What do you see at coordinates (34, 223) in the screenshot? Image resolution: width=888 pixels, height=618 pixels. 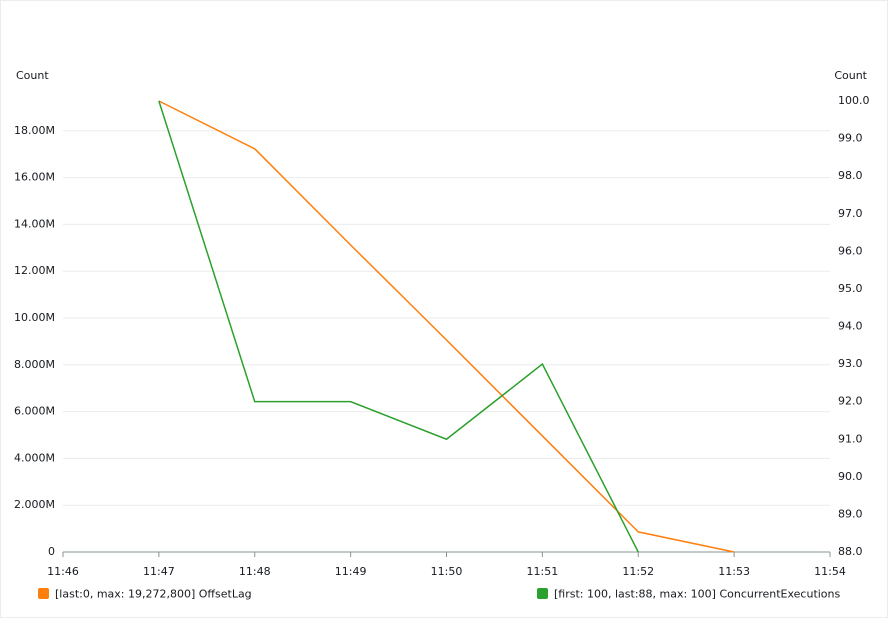 I see `y-tick-label: 14.00M` at bounding box center [34, 223].